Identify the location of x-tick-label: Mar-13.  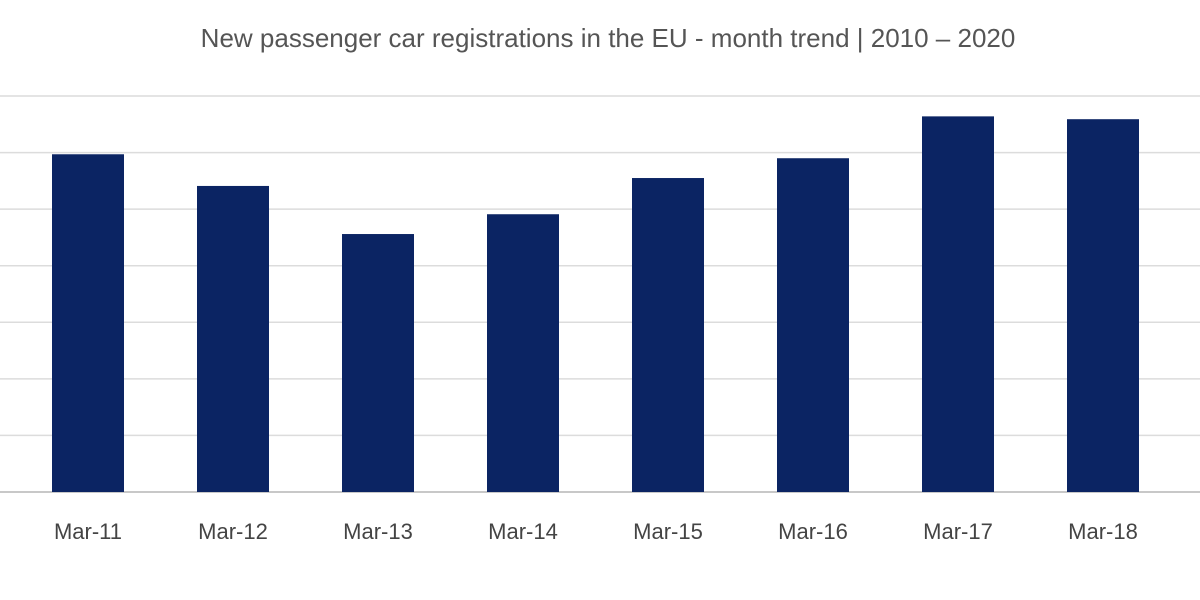
(378, 531).